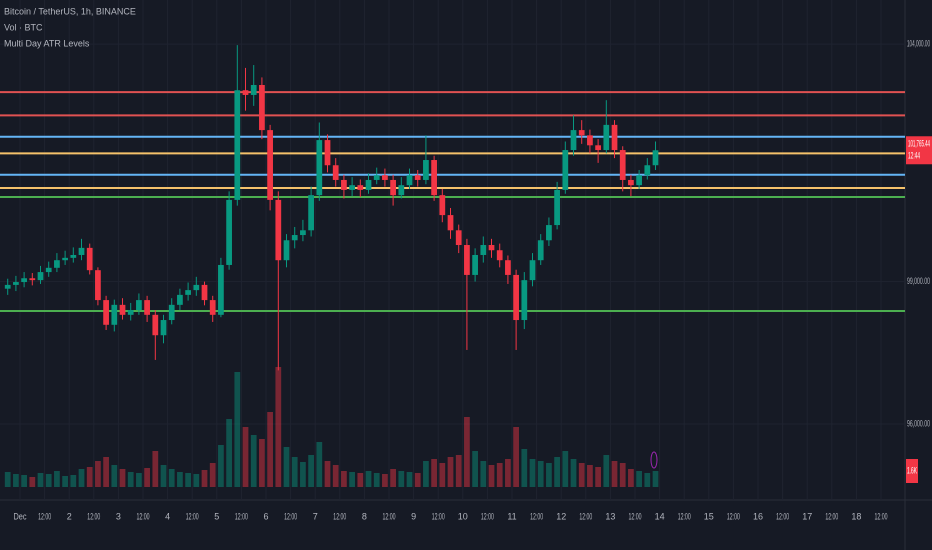  Describe the element at coordinates (70, 11) in the screenshot. I see `legend-title: Bitcoin / TetherUS, 1h, BINANCE` at that location.